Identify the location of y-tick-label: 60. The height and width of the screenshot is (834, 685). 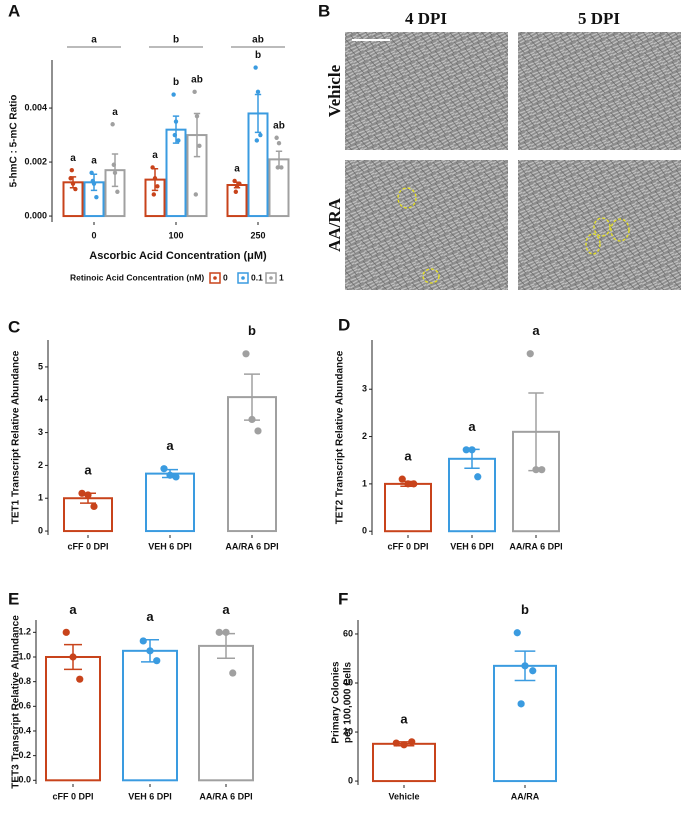
(348, 633).